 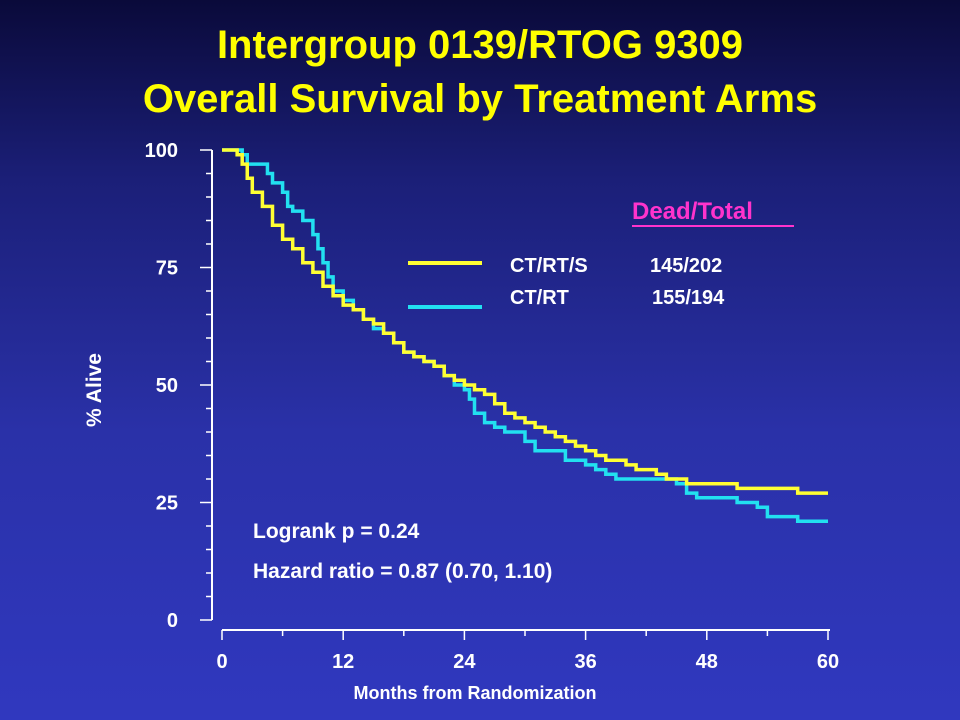 I want to click on legend-label-ctrt: CT/RT, so click(x=539, y=298).